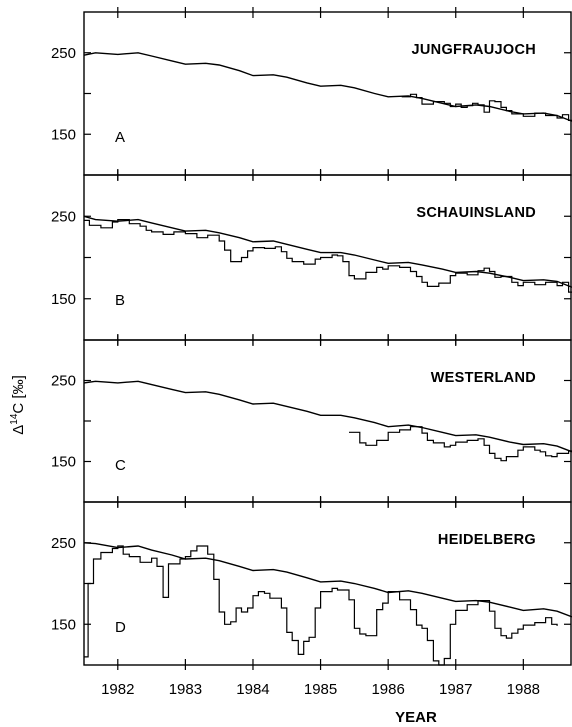 This screenshot has height=727, width=572. I want to click on x-tick-label: 1986, so click(387, 689).